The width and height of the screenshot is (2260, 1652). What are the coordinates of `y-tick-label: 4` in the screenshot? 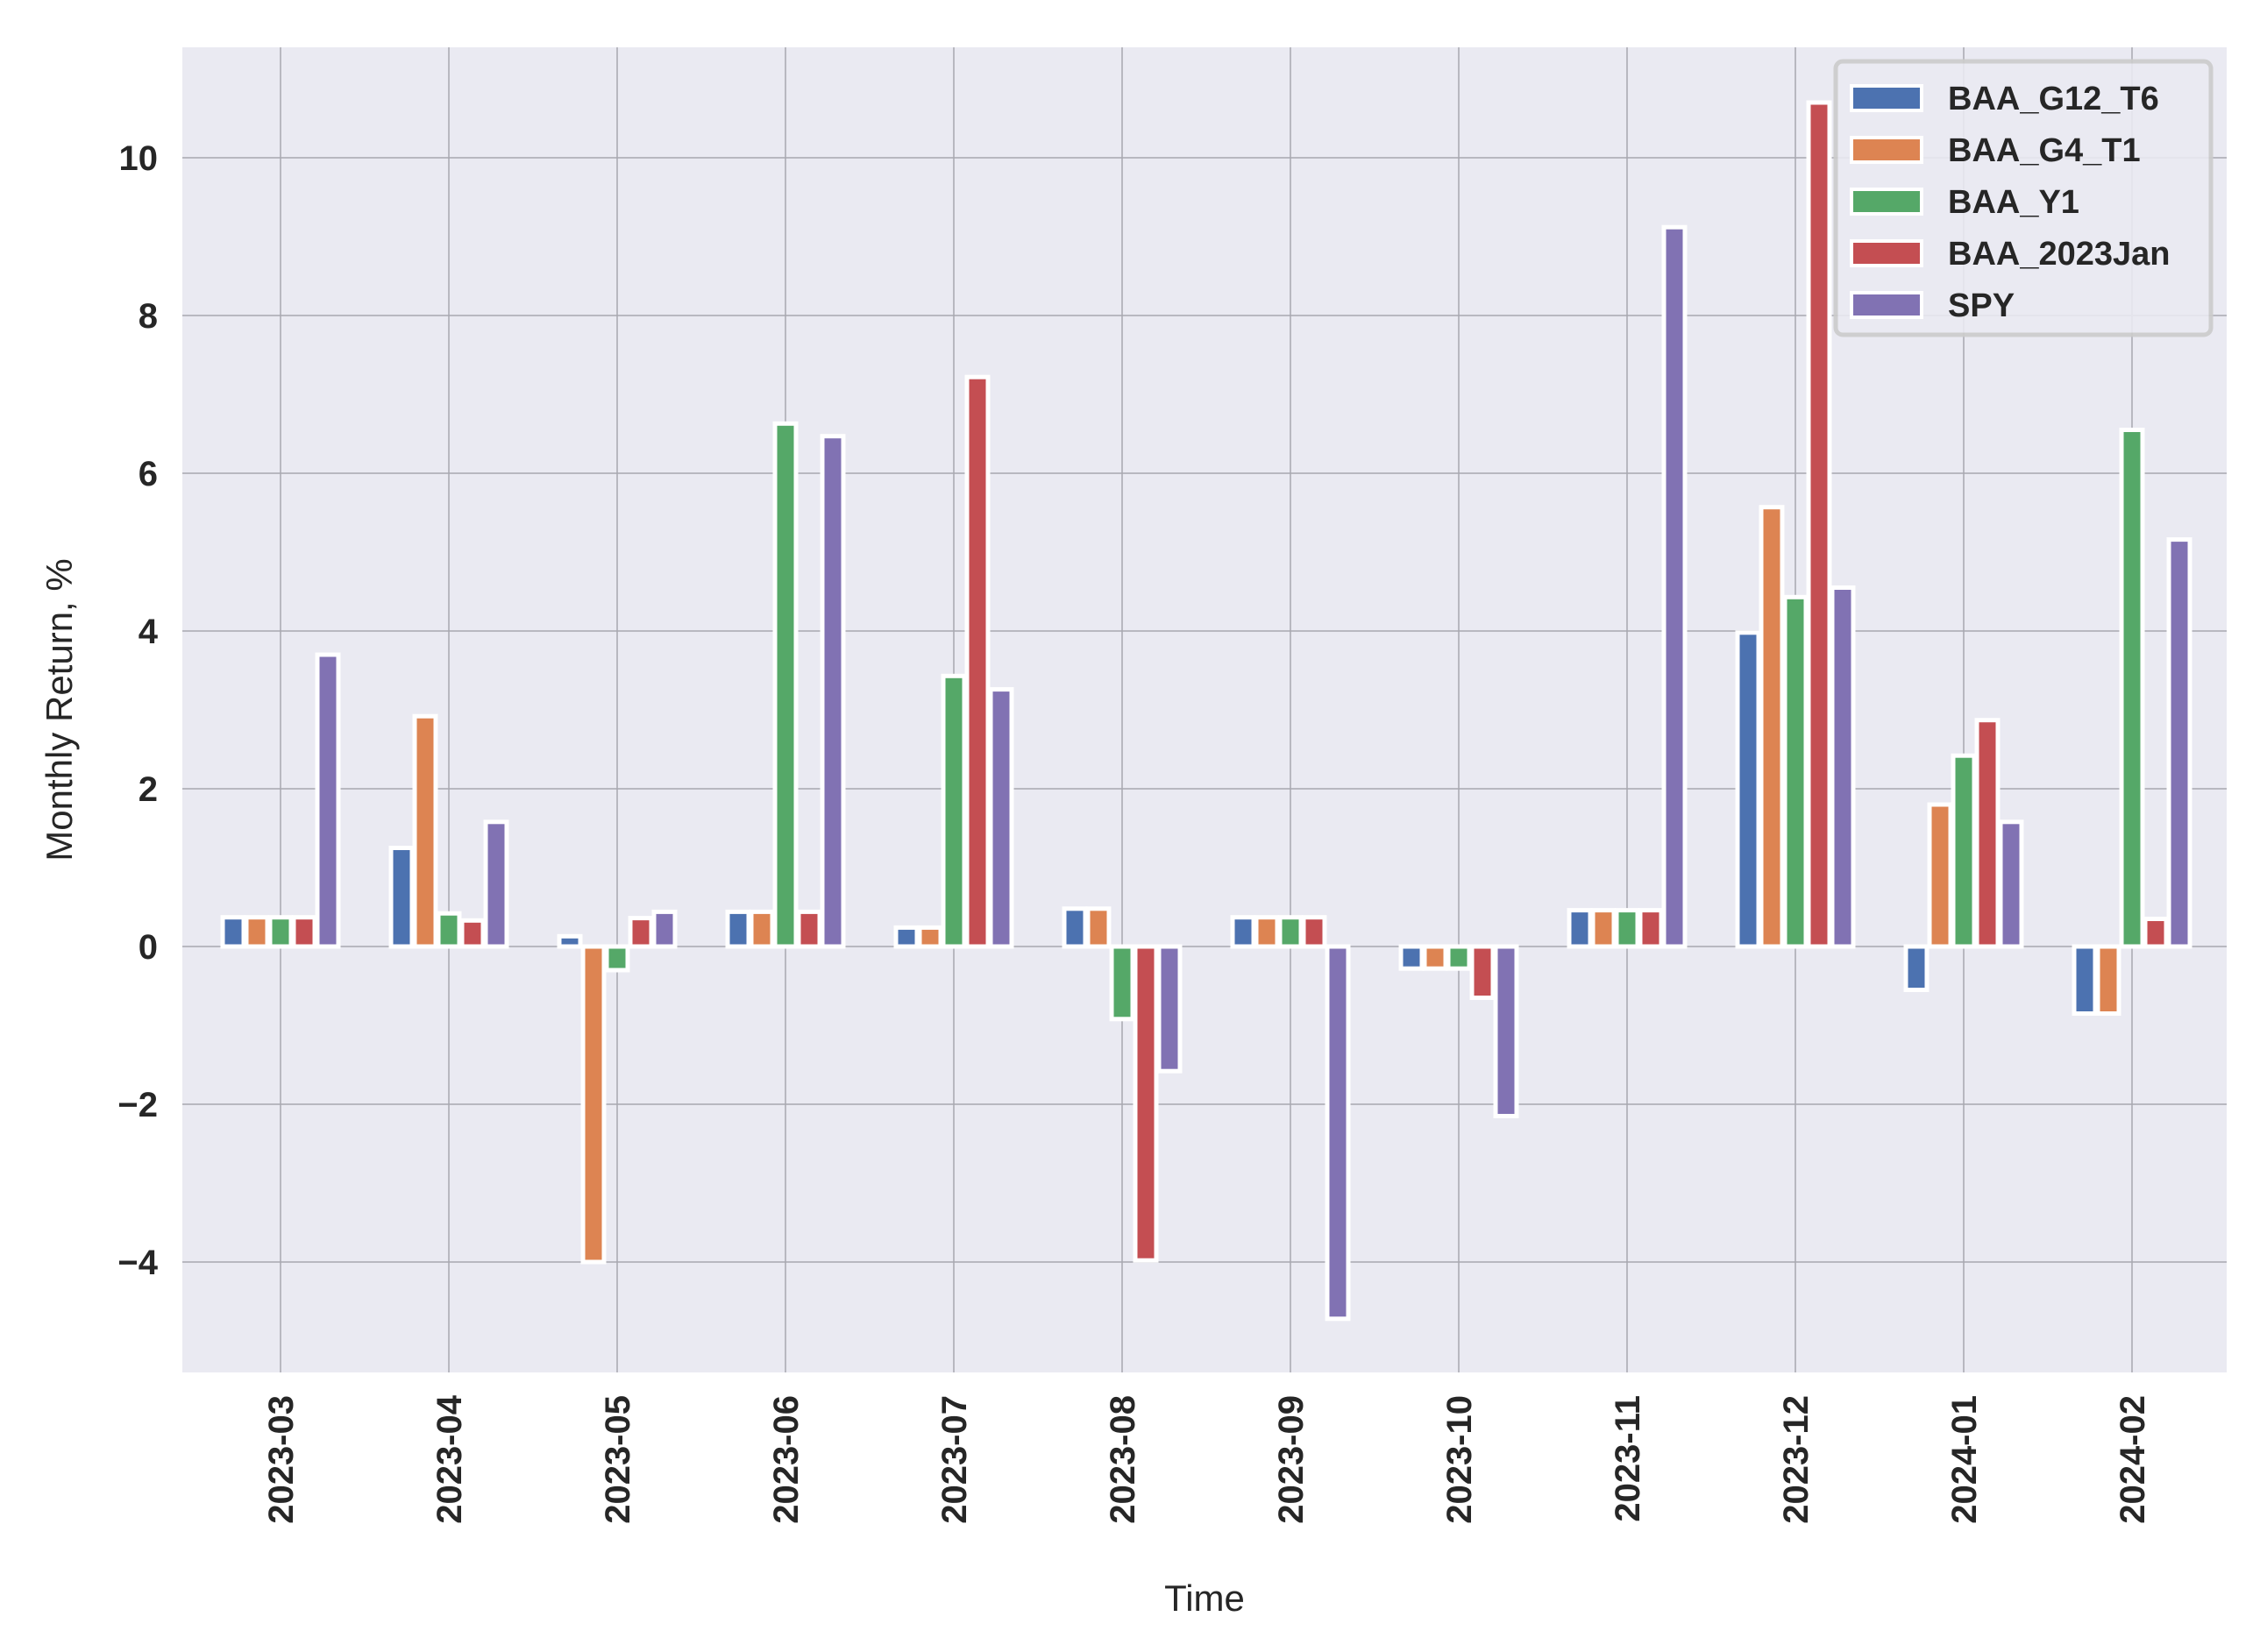 It's located at (149, 632).